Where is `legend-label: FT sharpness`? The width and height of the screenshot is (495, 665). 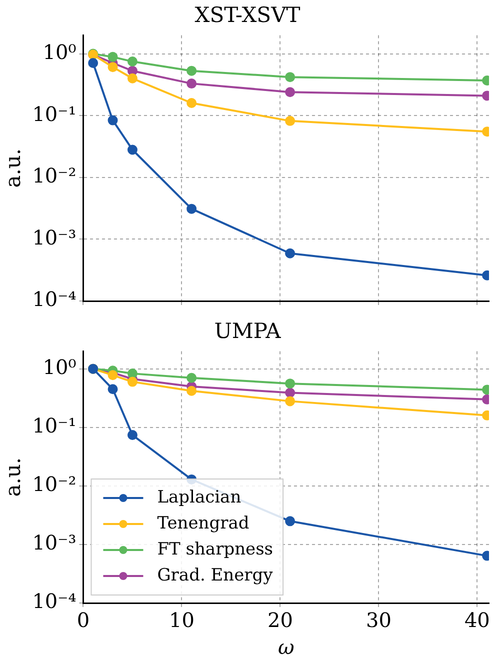 legend-label: FT sharpness is located at coordinates (215, 549).